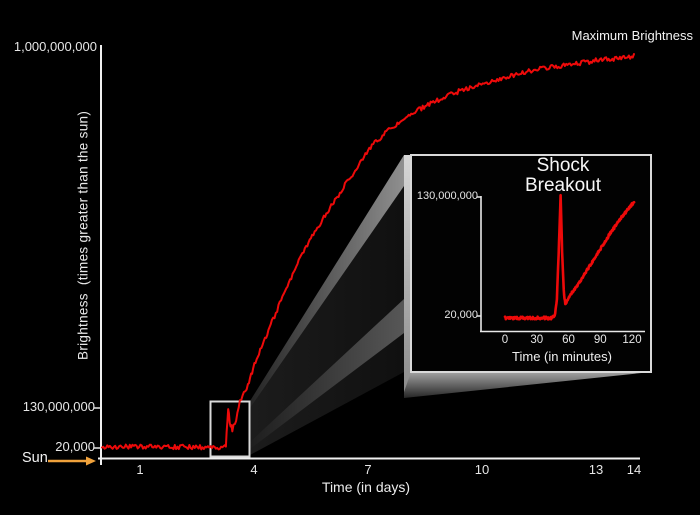 This screenshot has width=700, height=515. What do you see at coordinates (632, 35) in the screenshot?
I see `maximum-brightness-label: Maximum Brightness` at bounding box center [632, 35].